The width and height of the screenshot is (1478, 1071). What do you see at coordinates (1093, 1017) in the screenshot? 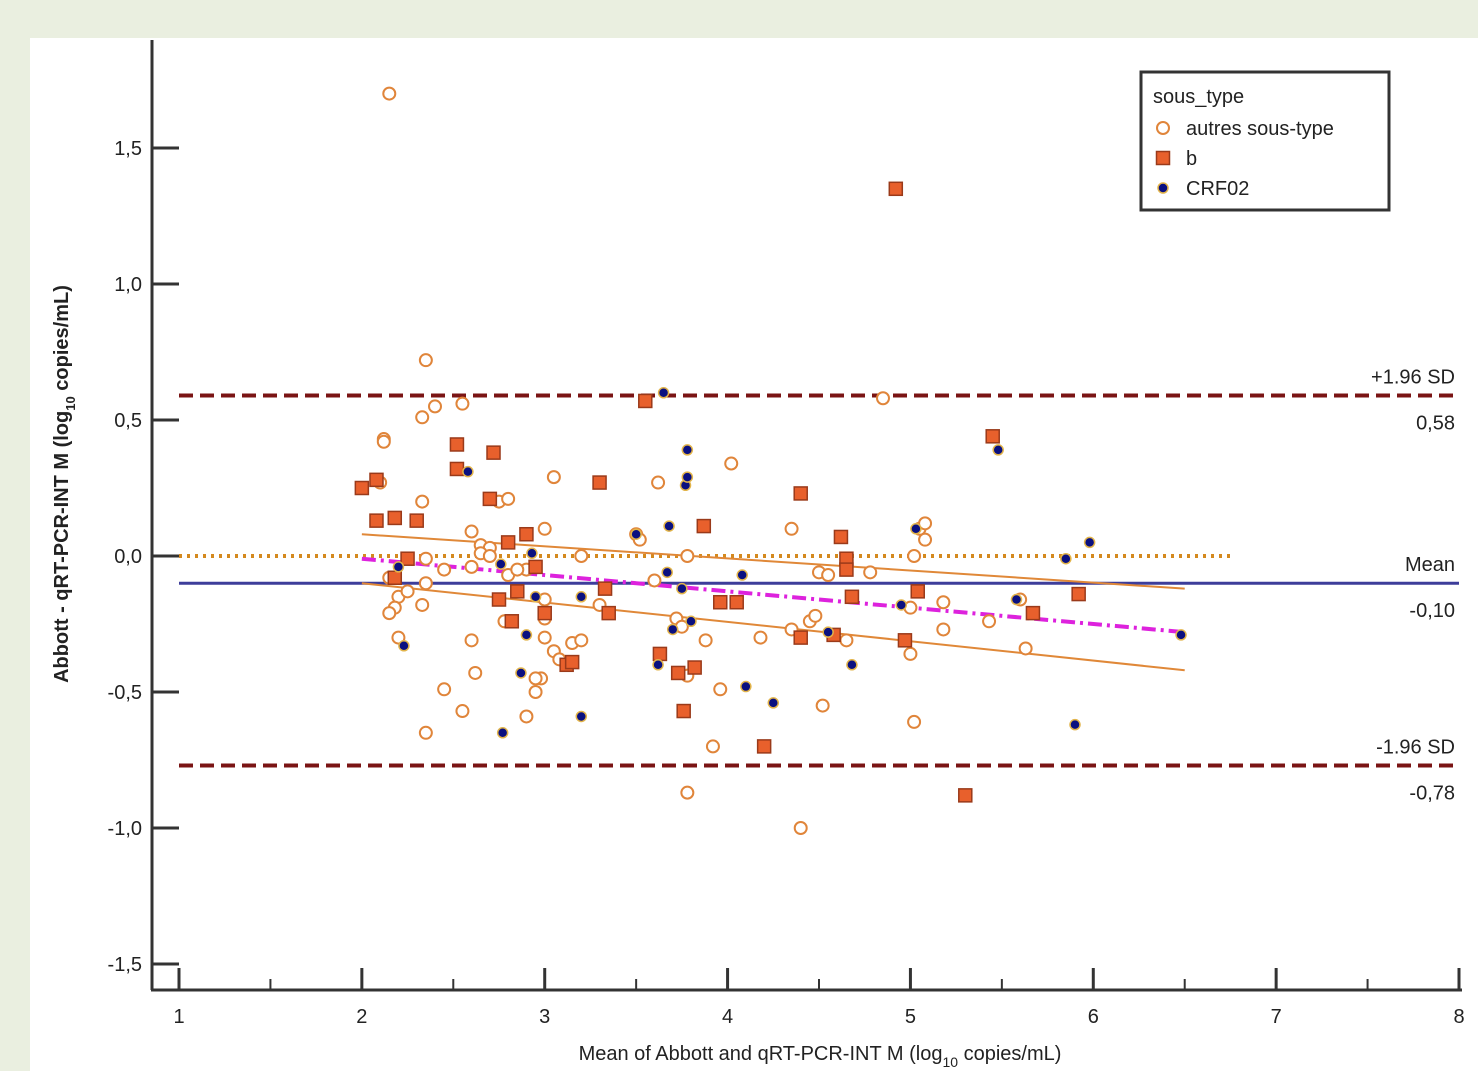
I see `x-tick-label: 6` at bounding box center [1093, 1017].